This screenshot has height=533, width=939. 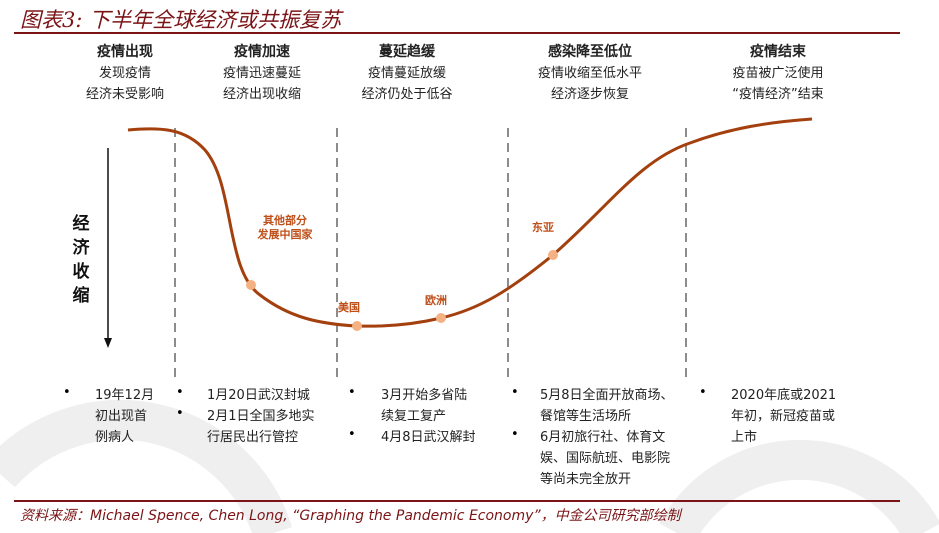 What do you see at coordinates (81, 296) in the screenshot?
I see `y-char: 缩` at bounding box center [81, 296].